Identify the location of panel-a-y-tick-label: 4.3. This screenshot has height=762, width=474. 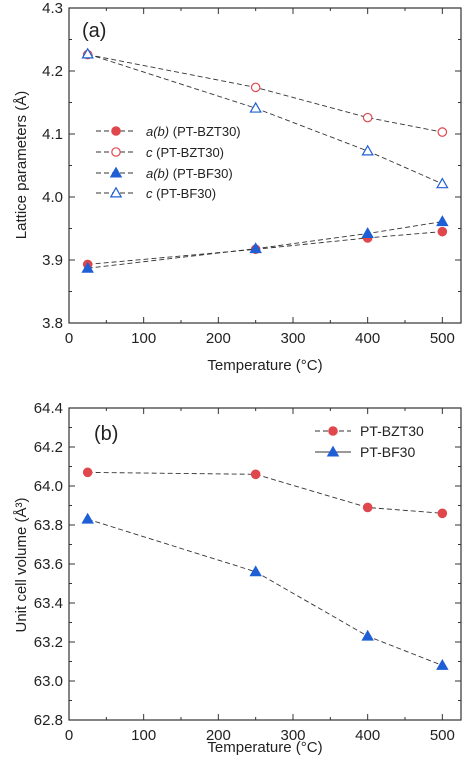
(52, 8).